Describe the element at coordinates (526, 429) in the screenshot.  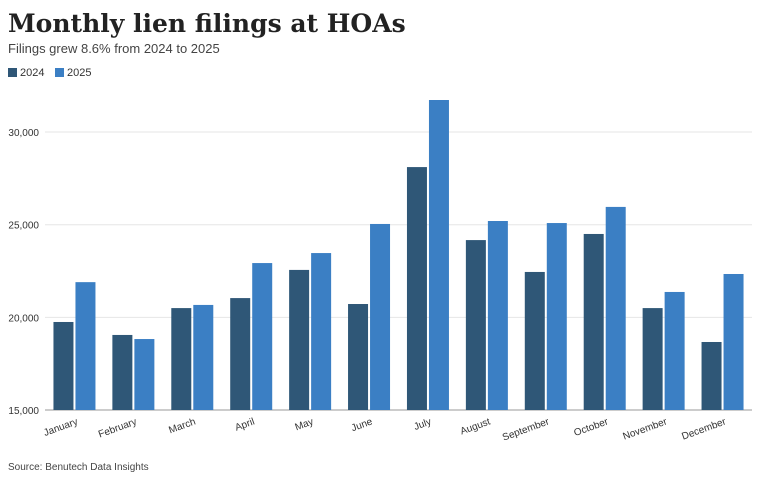
I see `x-tick-label: September` at that location.